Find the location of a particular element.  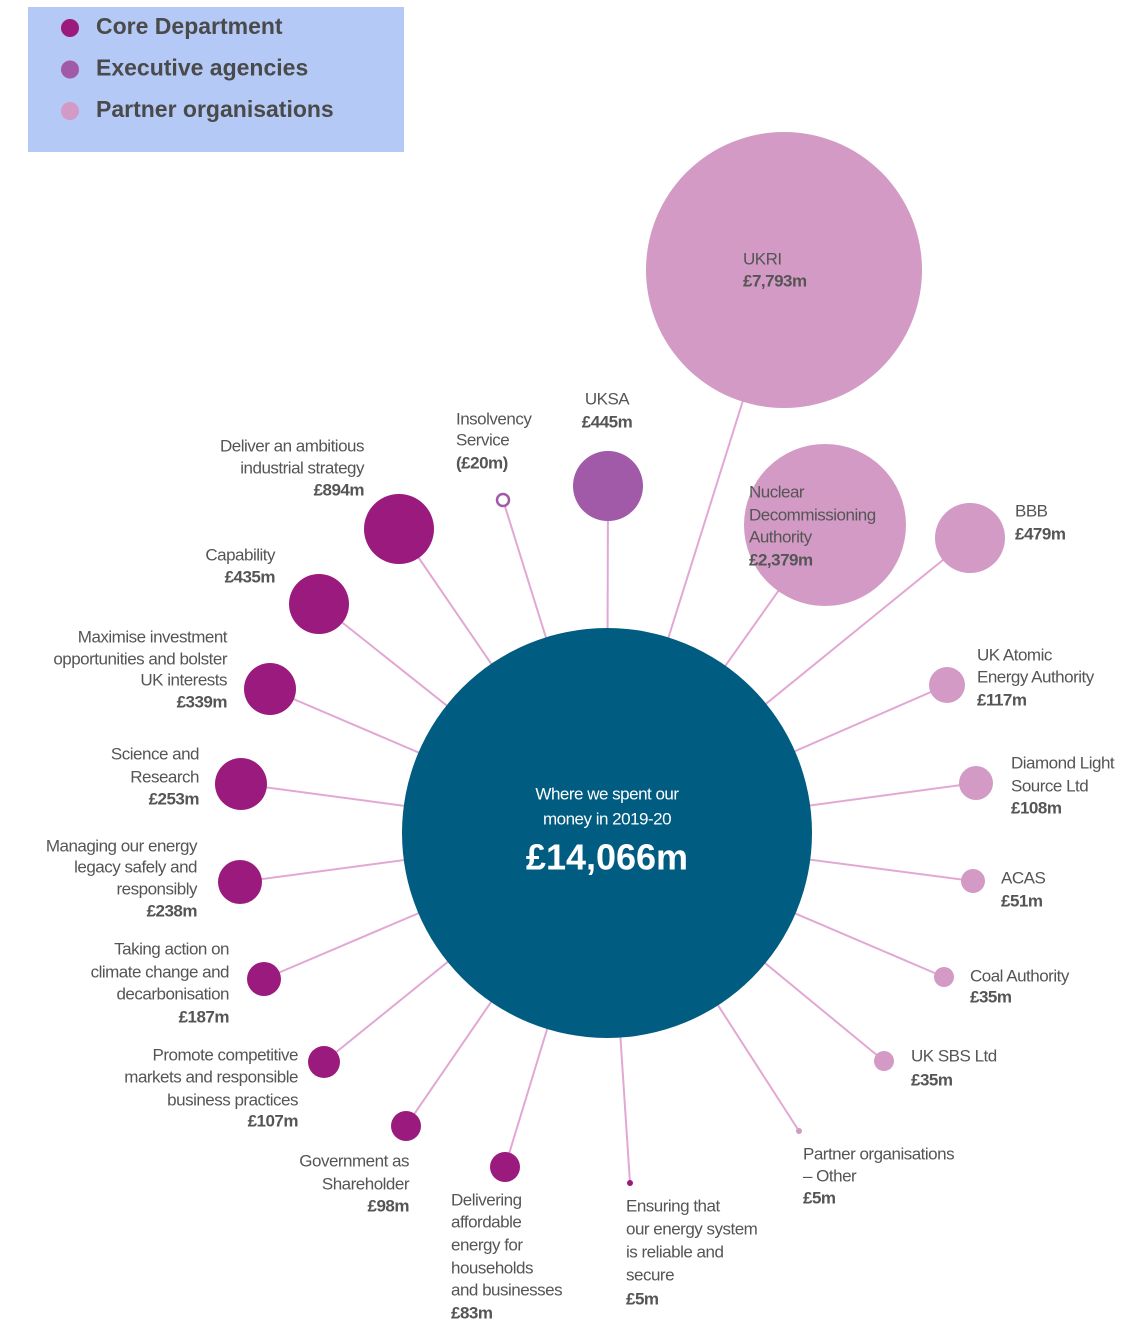

node-label: secure is located at coordinates (650, 1274).